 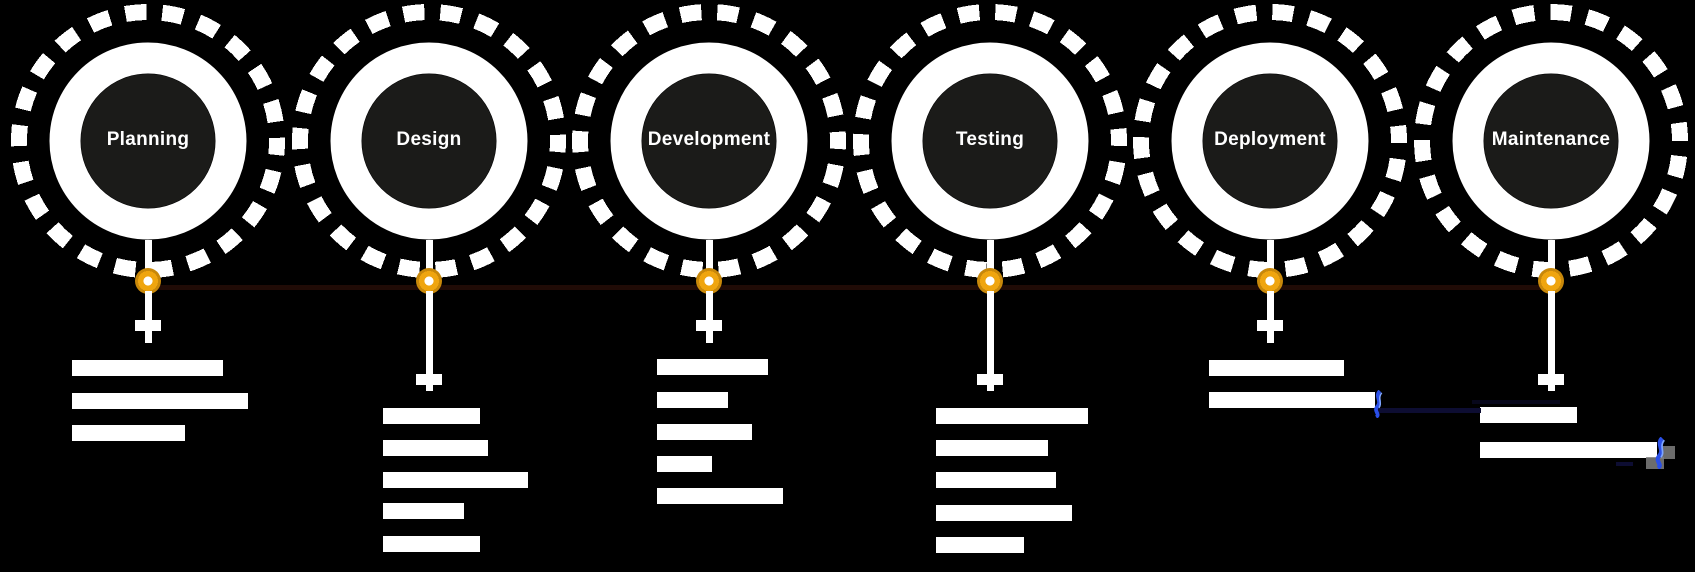 What do you see at coordinates (1667, 452) in the screenshot?
I see `grey-smudge` at bounding box center [1667, 452].